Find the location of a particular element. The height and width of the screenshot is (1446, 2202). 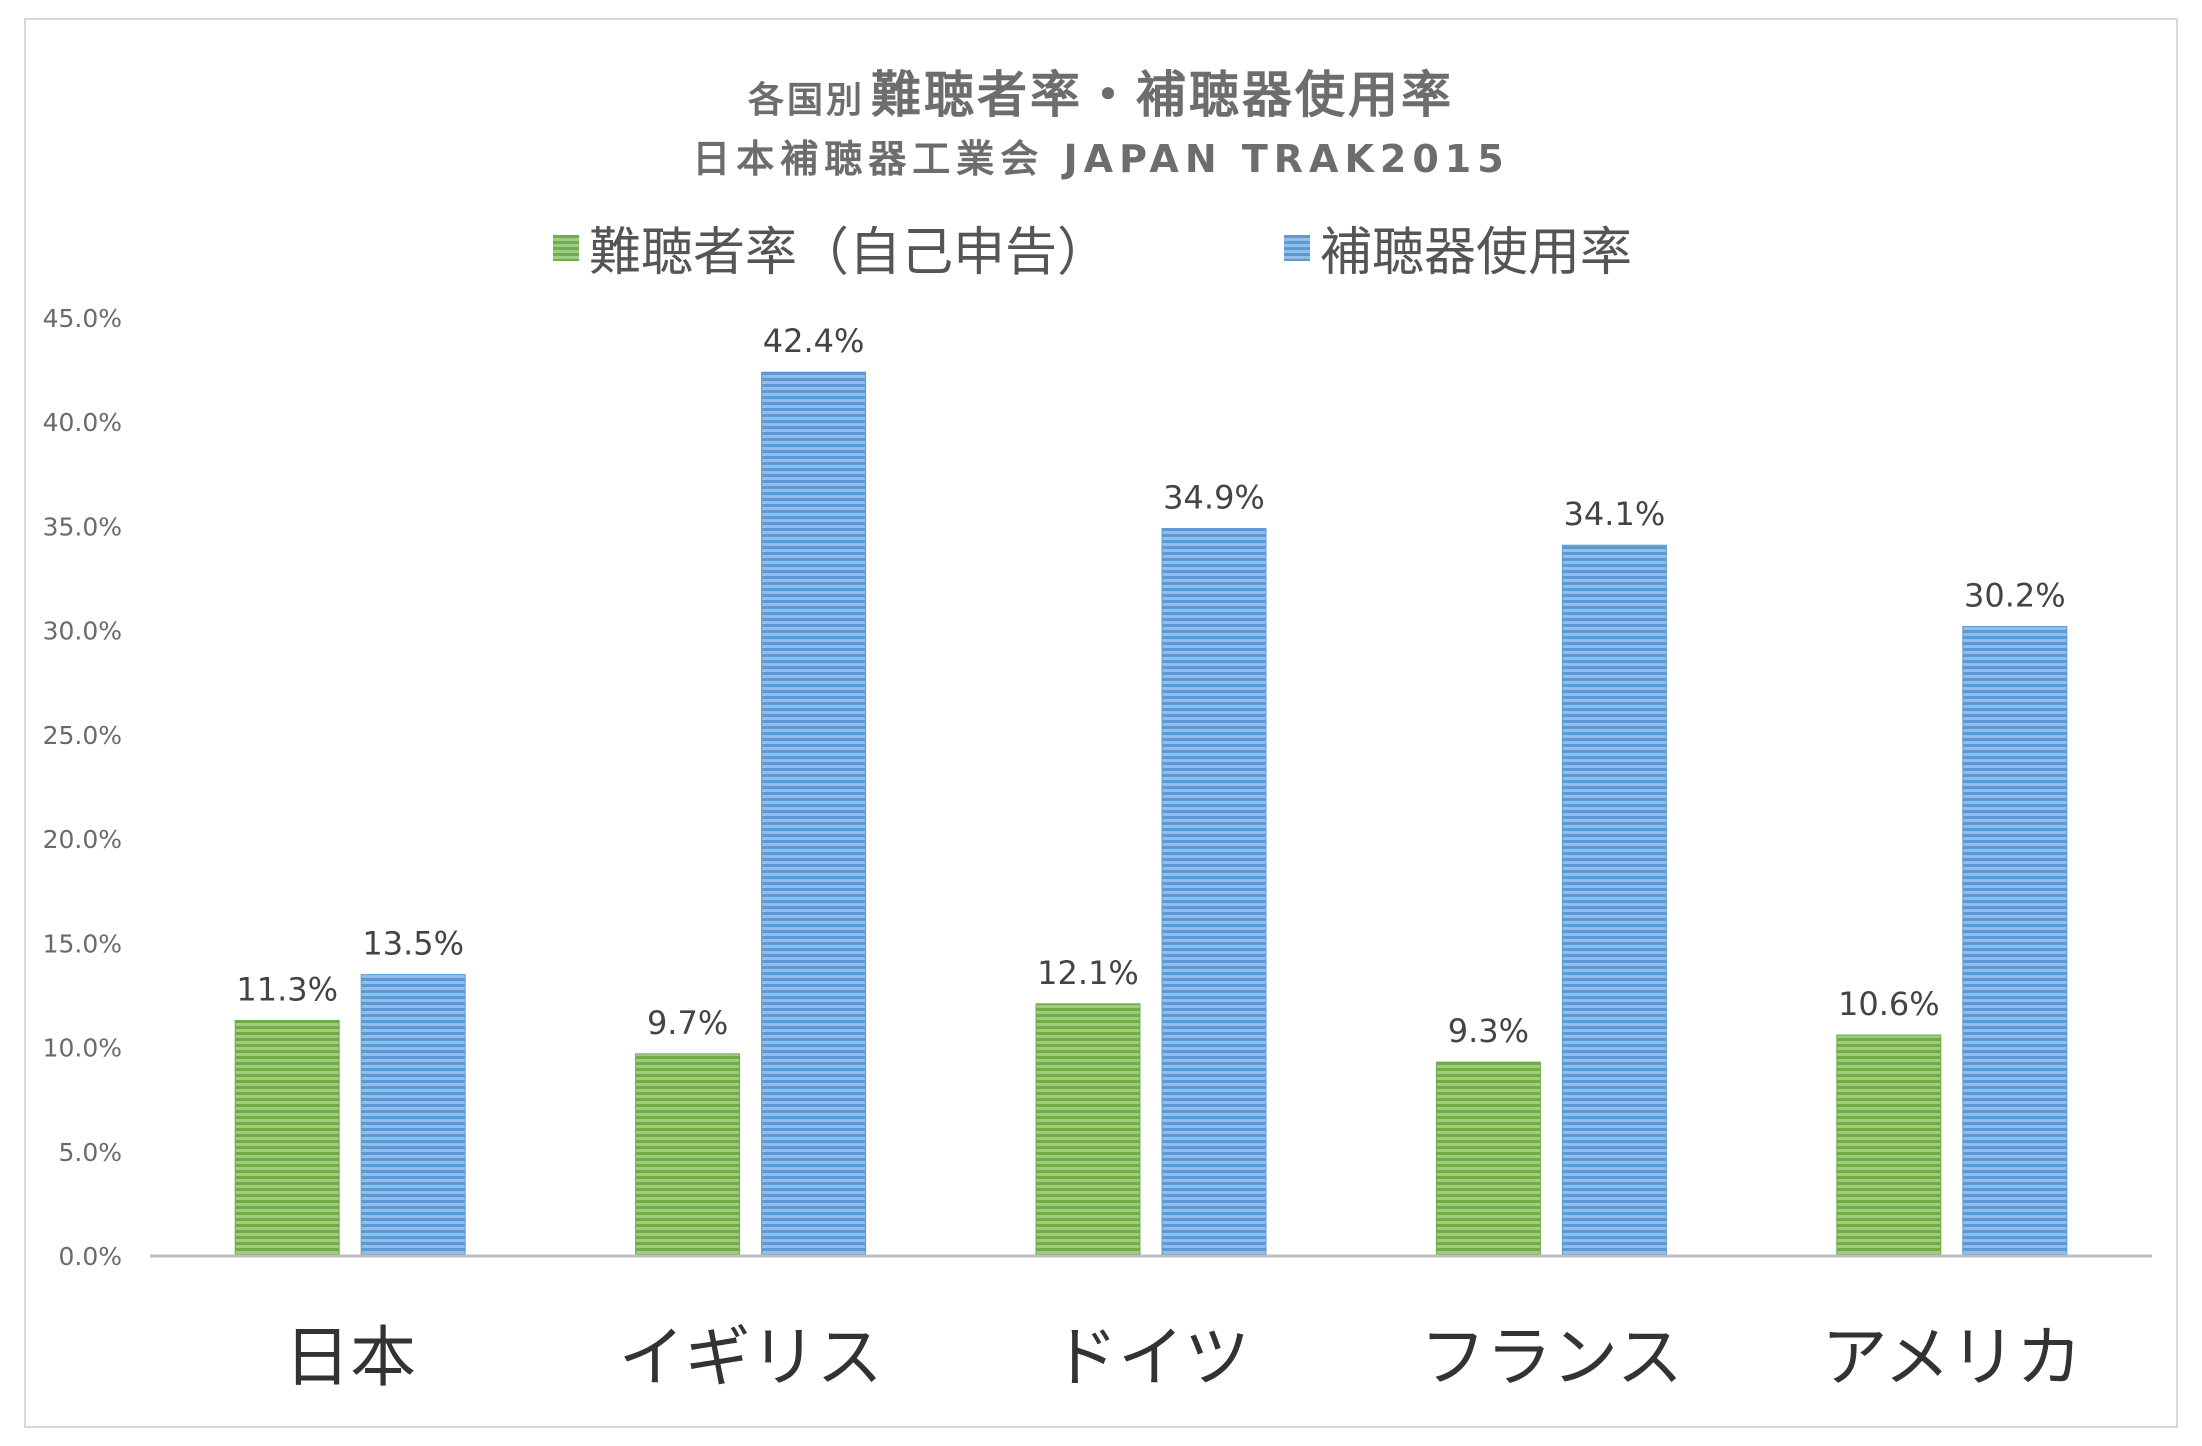

data-label: 34.9% is located at coordinates (1214, 498).